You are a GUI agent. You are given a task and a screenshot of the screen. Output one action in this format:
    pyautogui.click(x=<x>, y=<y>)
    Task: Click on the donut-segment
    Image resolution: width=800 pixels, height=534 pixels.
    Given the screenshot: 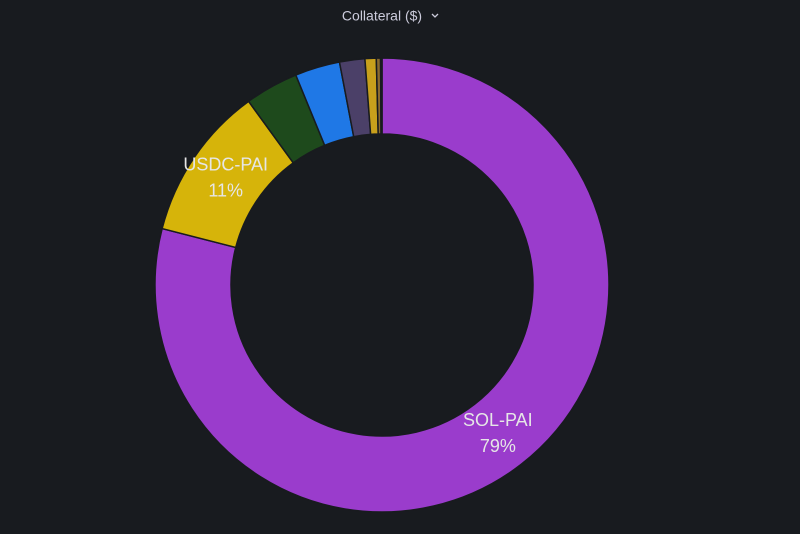 What is the action you would take?
    pyautogui.click(x=381, y=96)
    